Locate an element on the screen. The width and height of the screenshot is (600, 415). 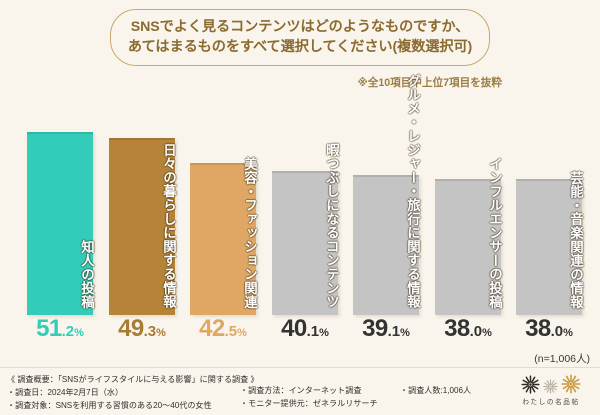
bar-column: 暇つぶしになるコンテンツ is located at coordinates (305, 207).